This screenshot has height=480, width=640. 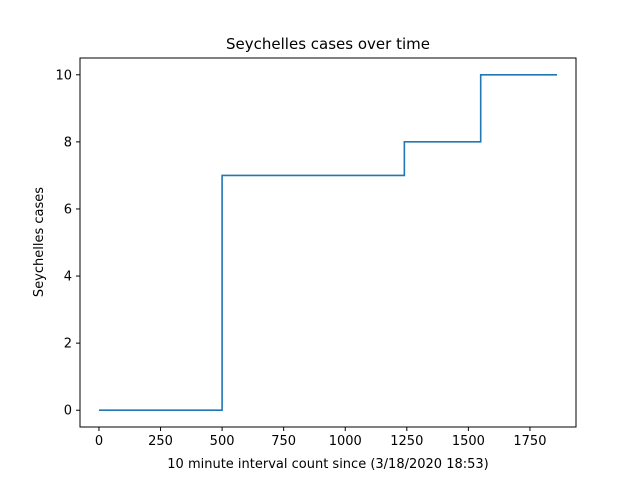 What do you see at coordinates (529, 441) in the screenshot?
I see `x-tick-label: 1750` at bounding box center [529, 441].